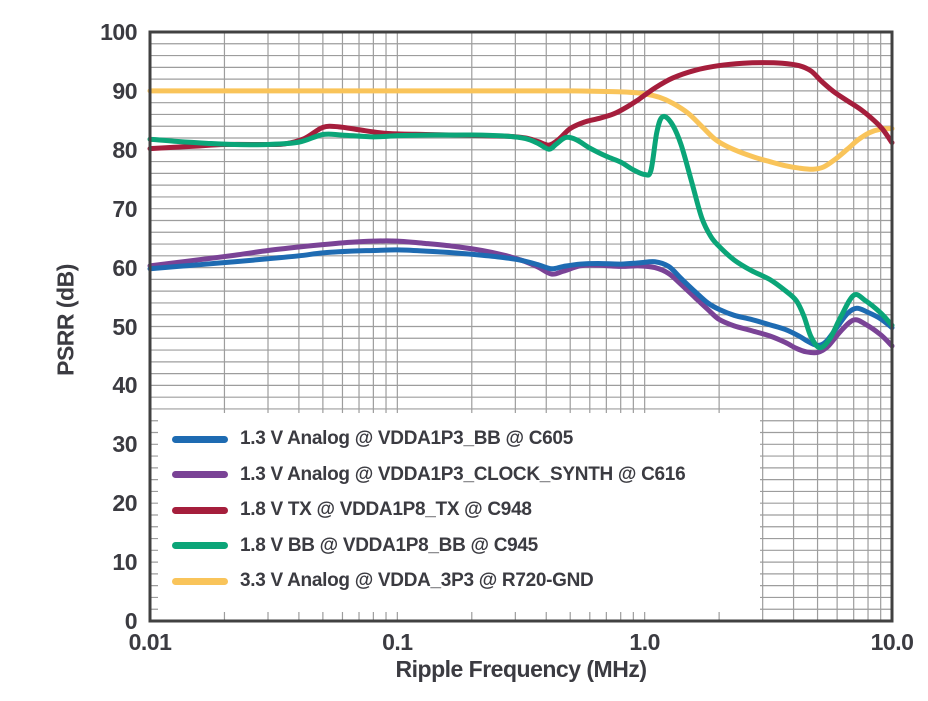 The width and height of the screenshot is (928, 701). I want to click on y-tick-label: 0, so click(131, 621).